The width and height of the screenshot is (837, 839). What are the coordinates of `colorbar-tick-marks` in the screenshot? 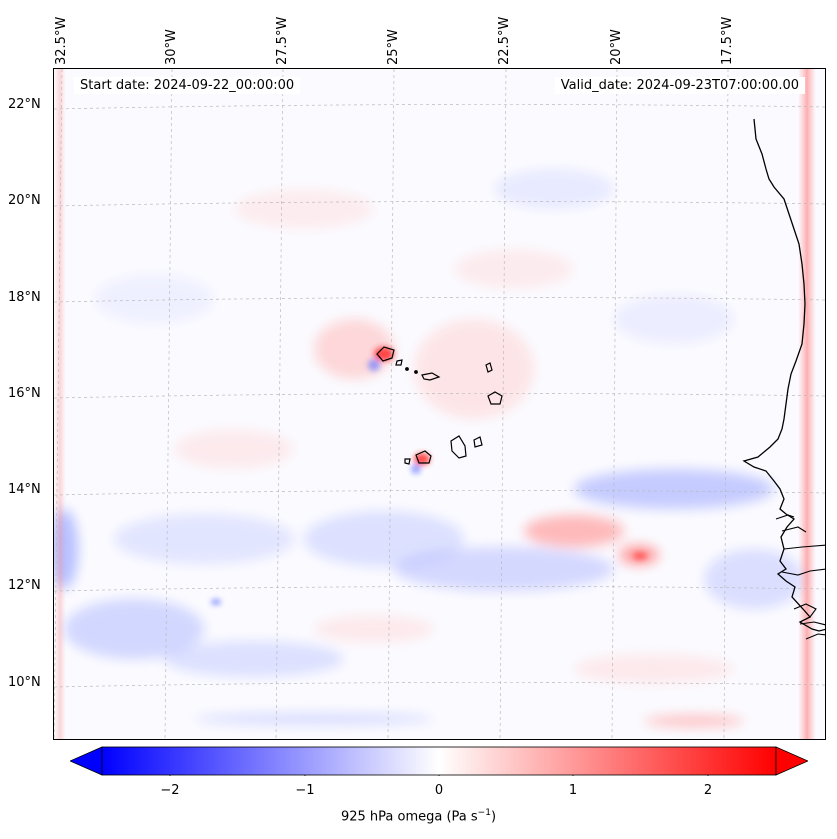 It's located at (439, 775).